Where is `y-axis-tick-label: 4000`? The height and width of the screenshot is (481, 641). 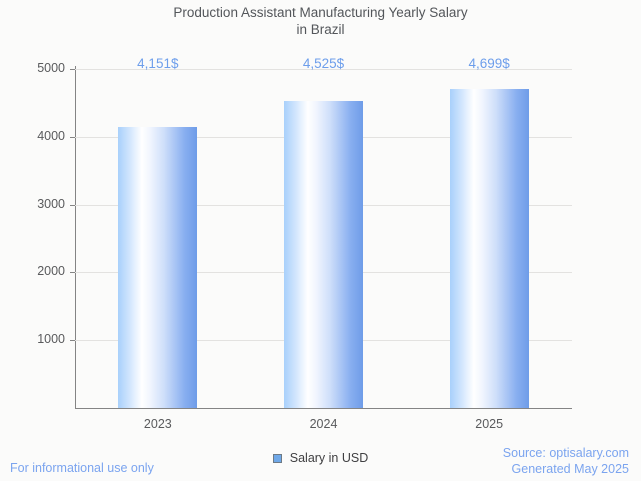 y-axis-tick-label: 4000 is located at coordinates (51, 135).